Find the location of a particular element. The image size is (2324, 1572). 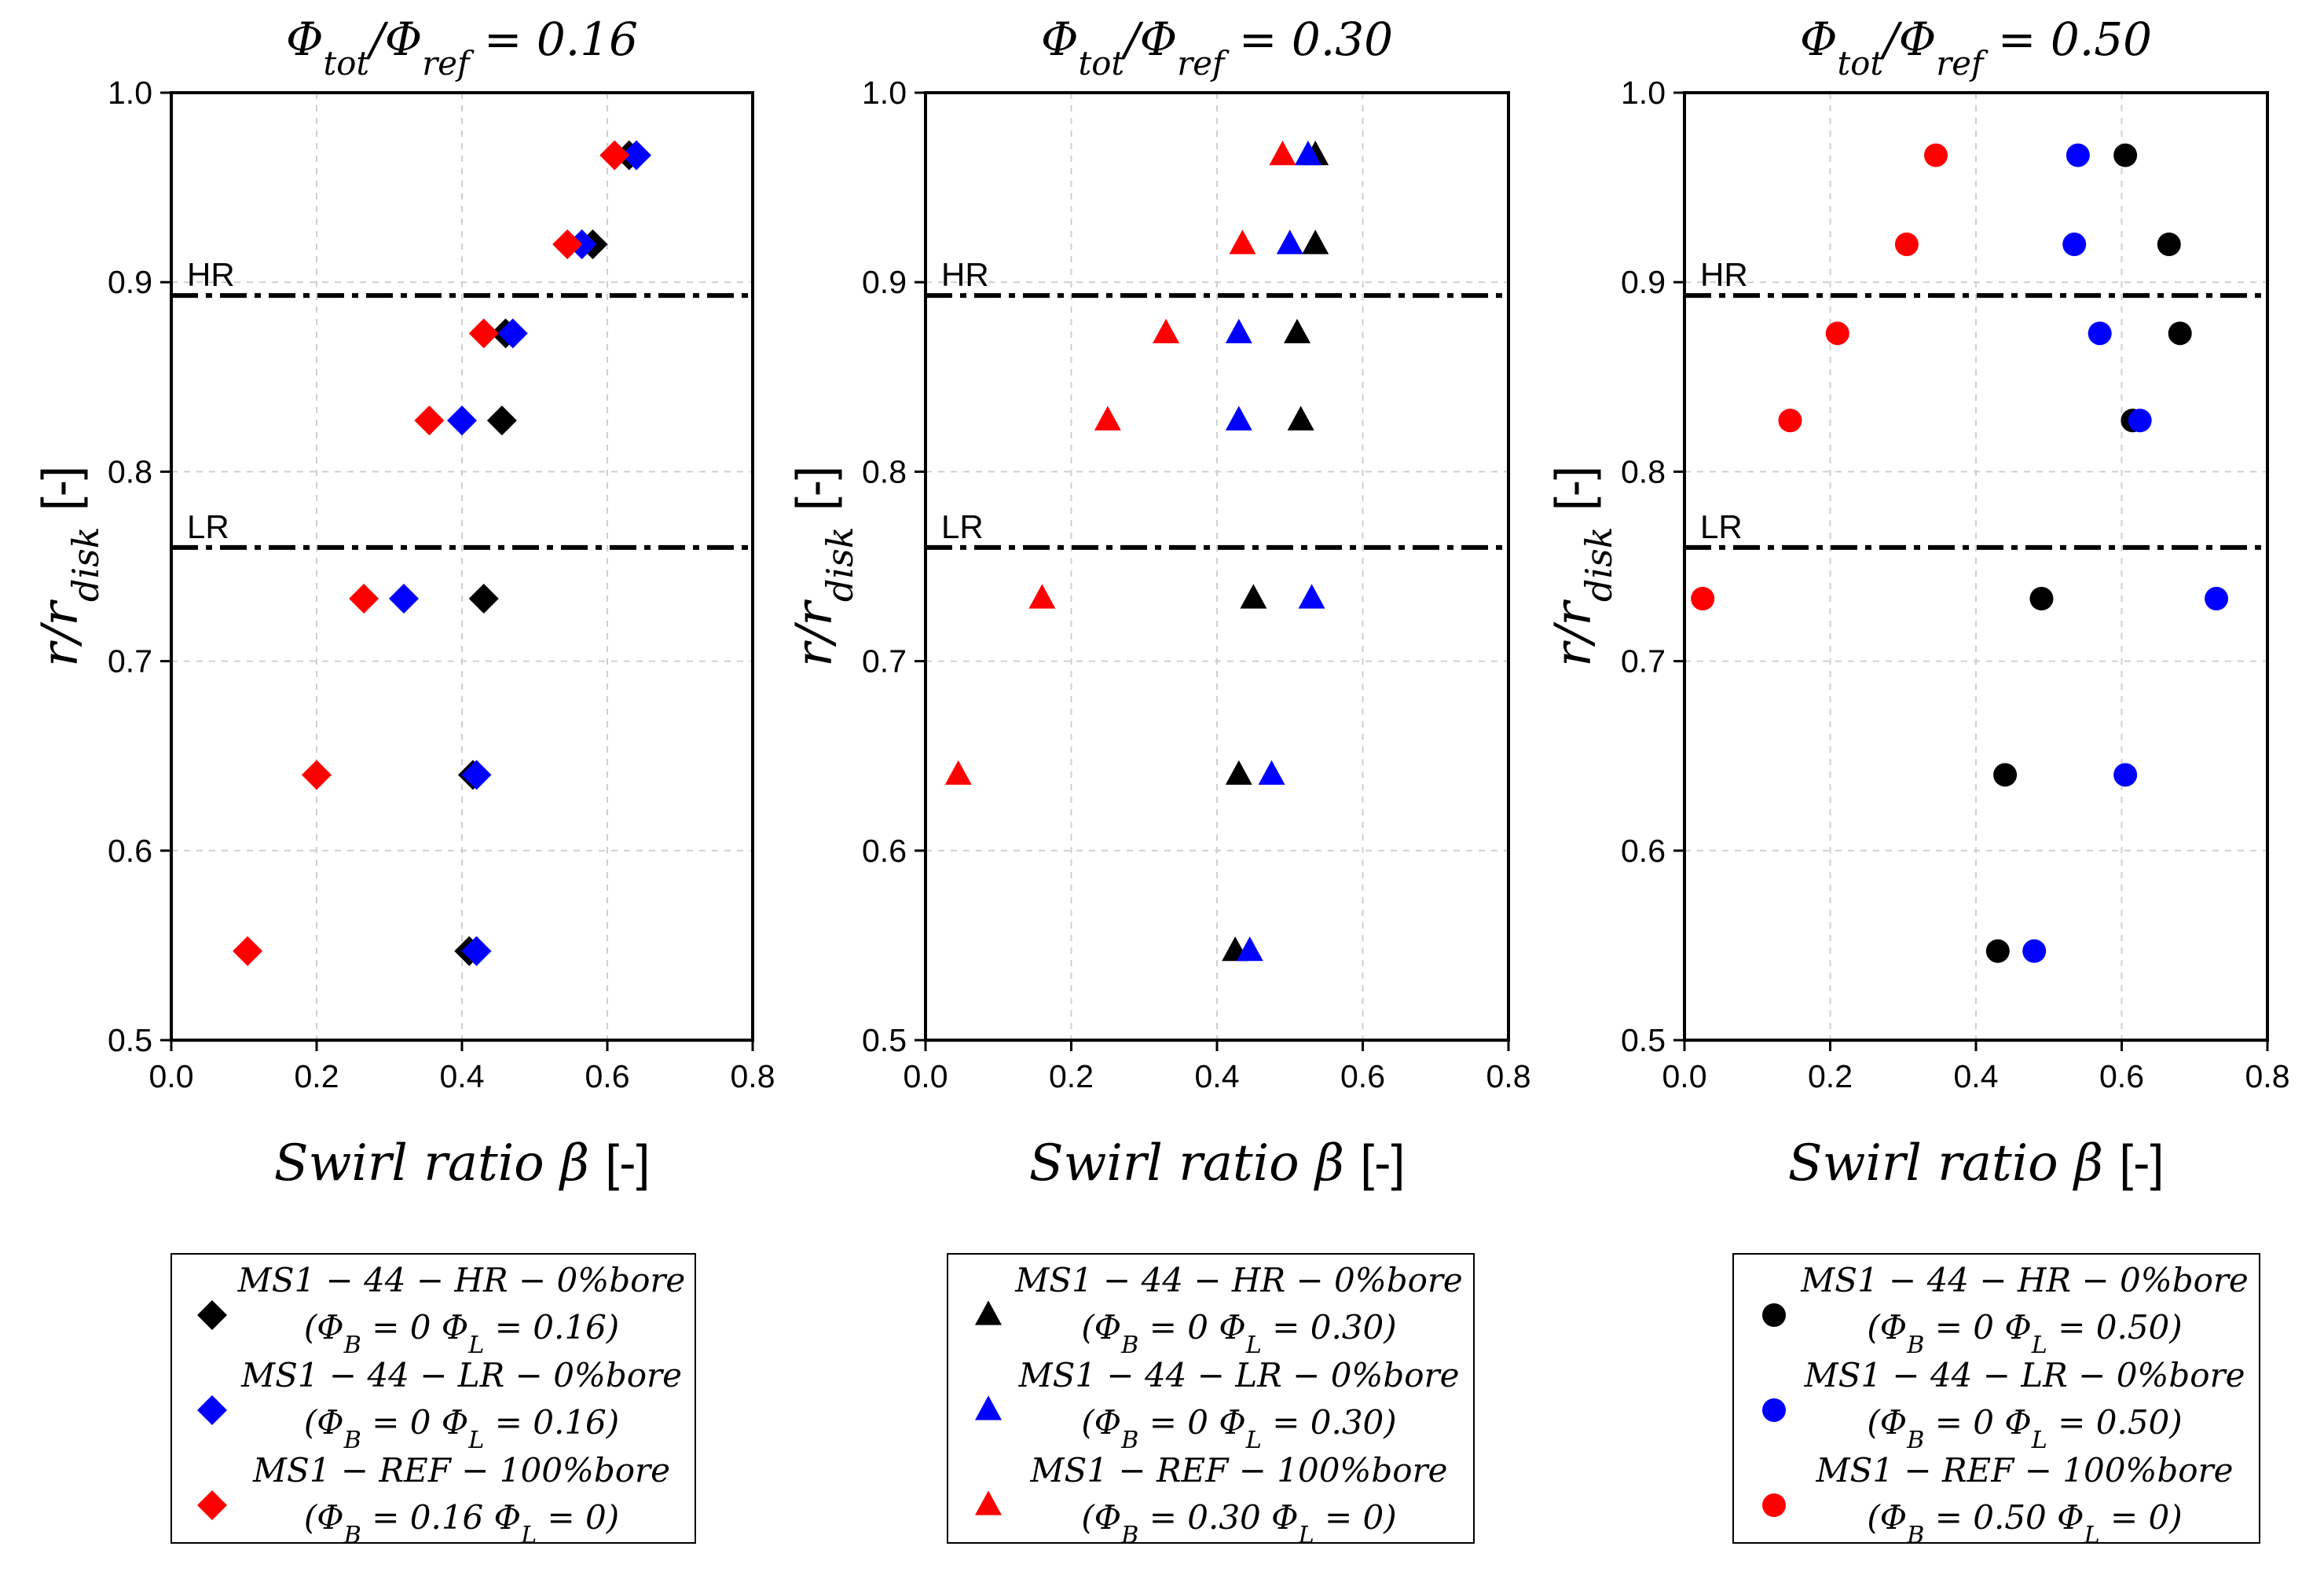

legend-series-condition: (ΦB = 0.16 ΦL = 0) is located at coordinates (461, 1523).